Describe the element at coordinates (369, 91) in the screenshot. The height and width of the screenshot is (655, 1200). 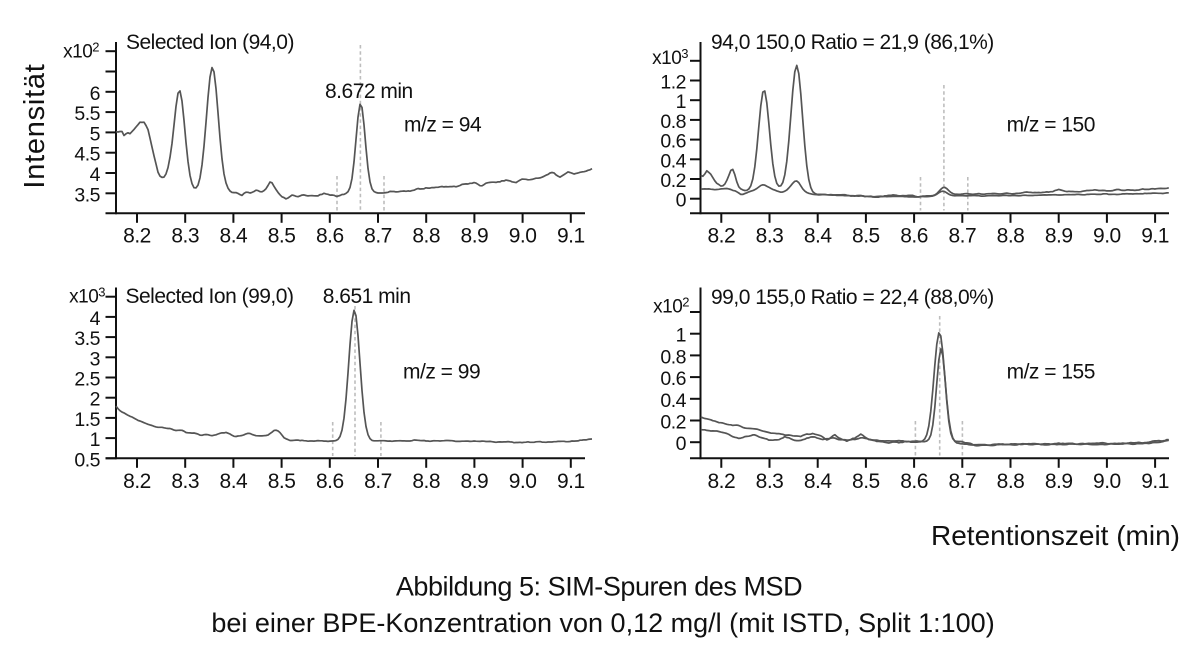
I see `svg-text: 8.672 min` at that location.